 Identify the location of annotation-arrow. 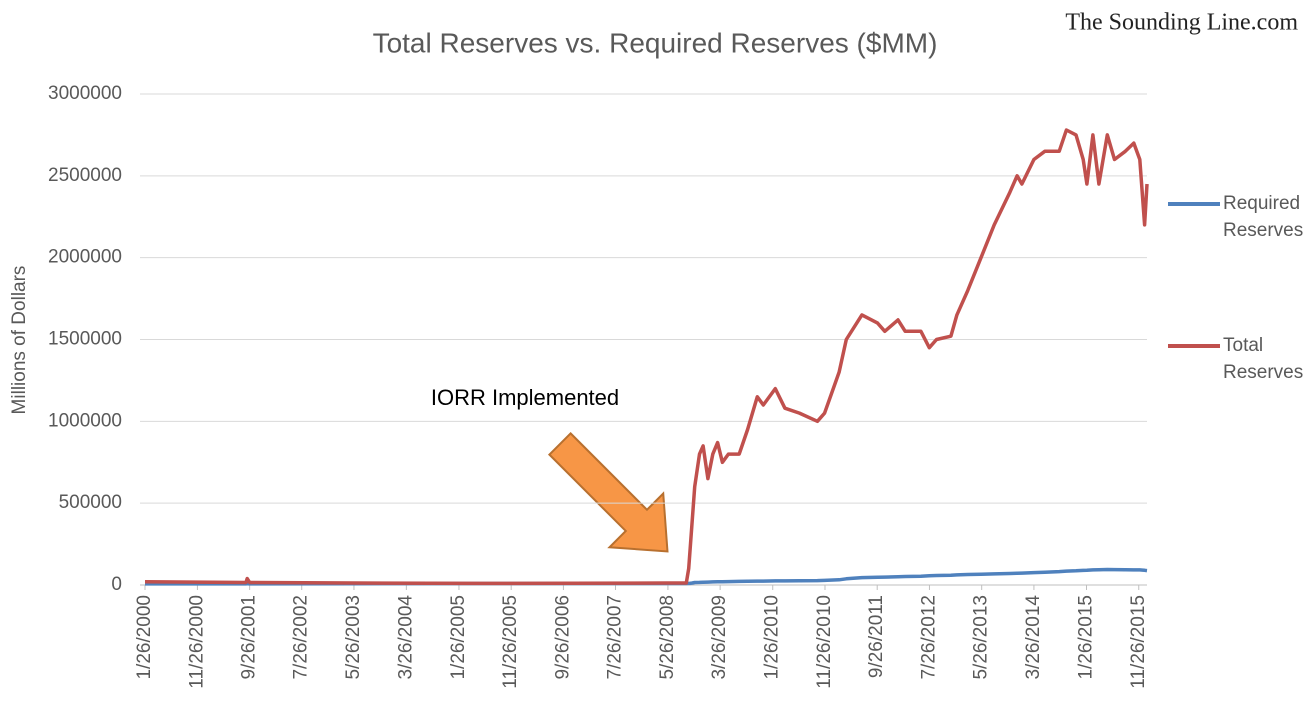
(608, 492).